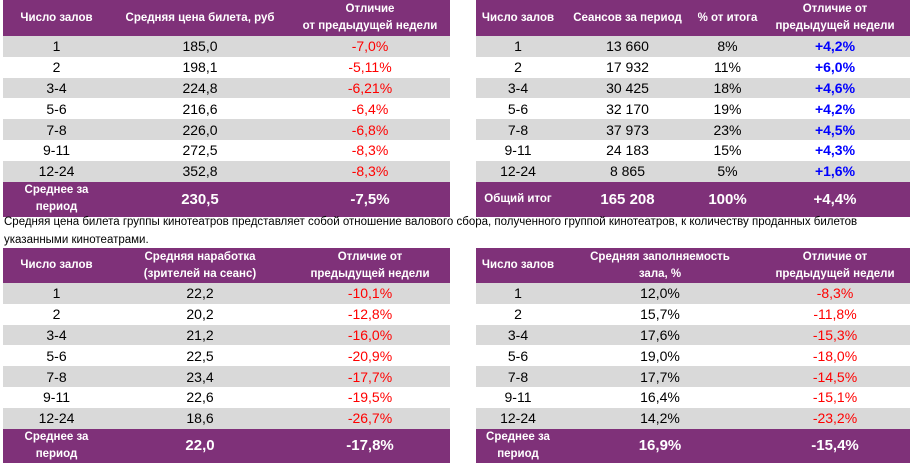  I want to click on table-row: 12-24 352,8 -8,3%, so click(226, 171).